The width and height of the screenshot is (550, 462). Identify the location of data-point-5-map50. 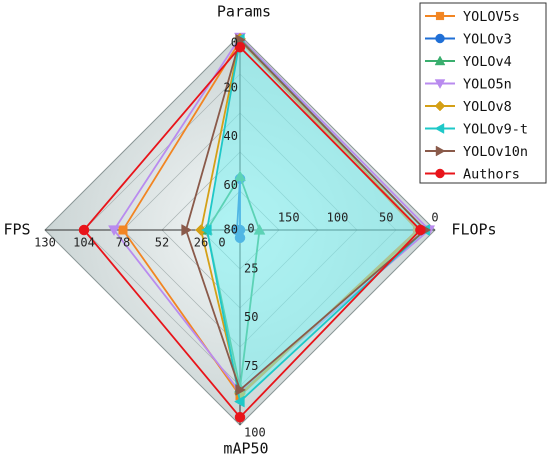
(239, 401).